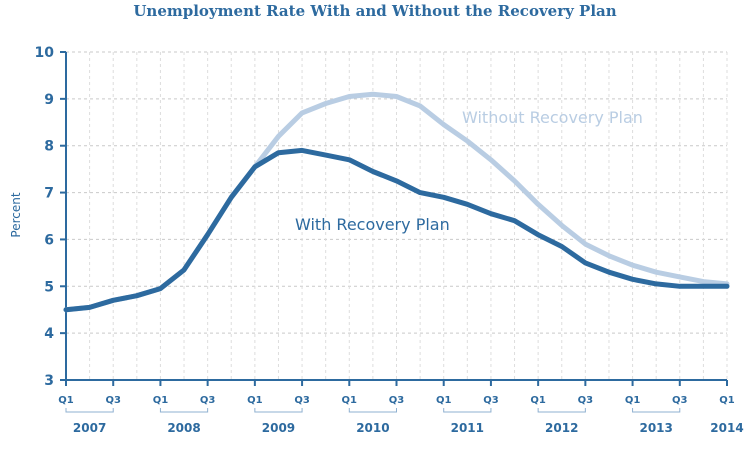 The height and width of the screenshot is (450, 750). I want to click on year-label: 2012, so click(561, 428).